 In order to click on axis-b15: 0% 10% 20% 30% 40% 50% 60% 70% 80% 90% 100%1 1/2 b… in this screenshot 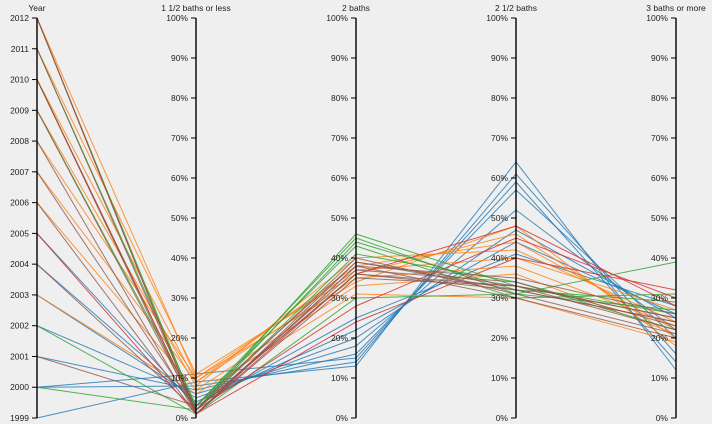, I will do `click(195, 213)`.